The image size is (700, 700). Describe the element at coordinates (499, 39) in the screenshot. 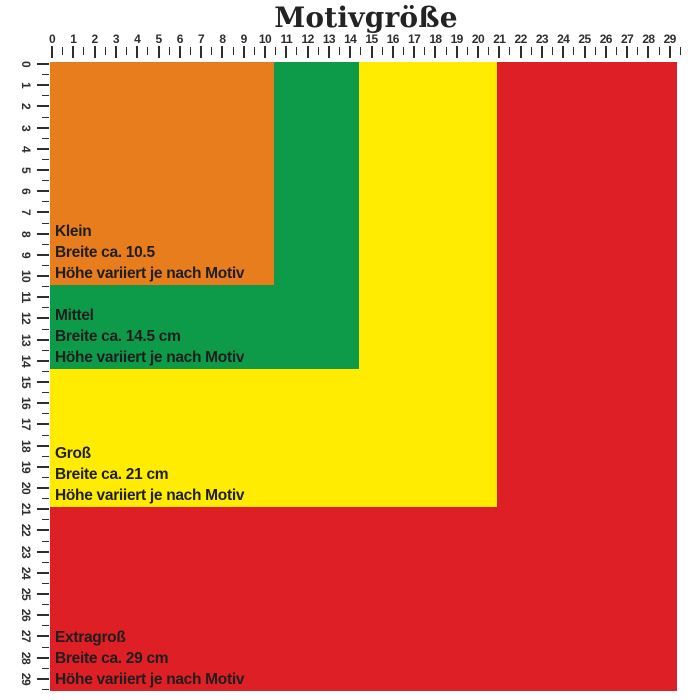

I see `ruler-number: 21` at that location.